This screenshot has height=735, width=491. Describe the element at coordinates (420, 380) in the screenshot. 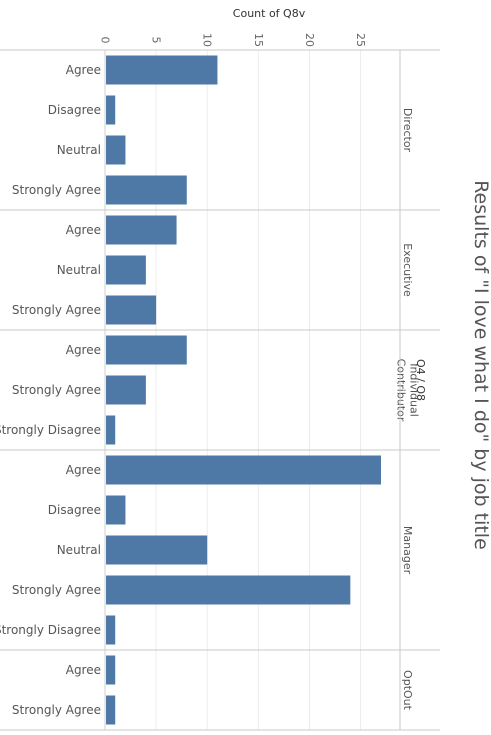

I see `facet-header: Q4 / Q8` at that location.